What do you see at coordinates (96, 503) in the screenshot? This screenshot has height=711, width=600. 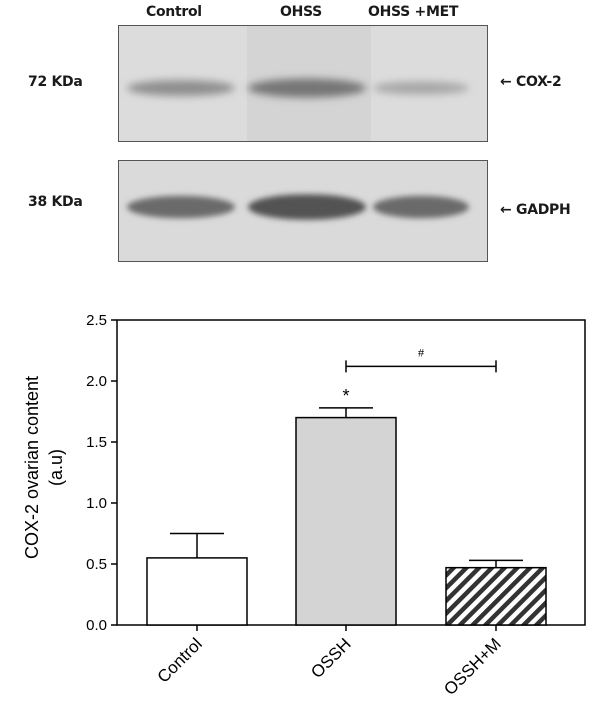 I see `y-tick-label: 1.0` at bounding box center [96, 503].